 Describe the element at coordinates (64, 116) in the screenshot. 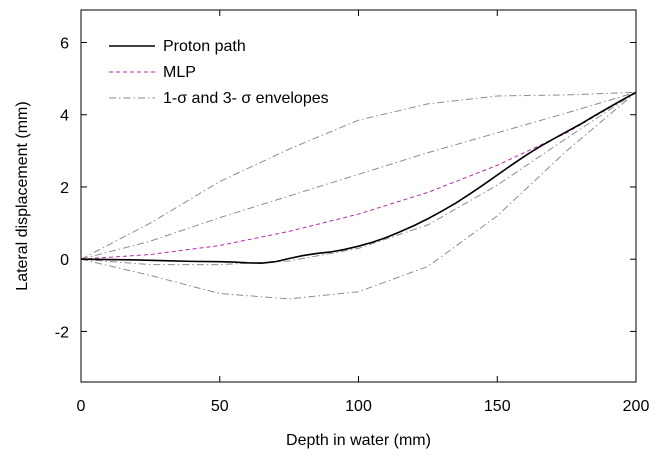

I see `y-tick-label: 4` at that location.